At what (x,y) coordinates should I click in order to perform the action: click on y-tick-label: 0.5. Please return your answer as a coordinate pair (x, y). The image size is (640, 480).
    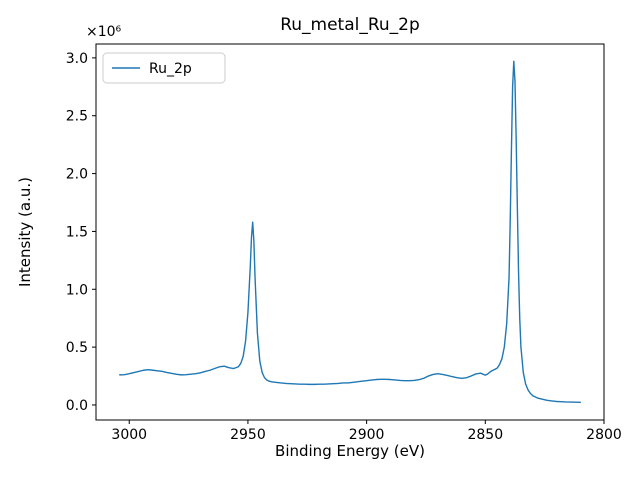
    Looking at the image, I should click on (77, 348).